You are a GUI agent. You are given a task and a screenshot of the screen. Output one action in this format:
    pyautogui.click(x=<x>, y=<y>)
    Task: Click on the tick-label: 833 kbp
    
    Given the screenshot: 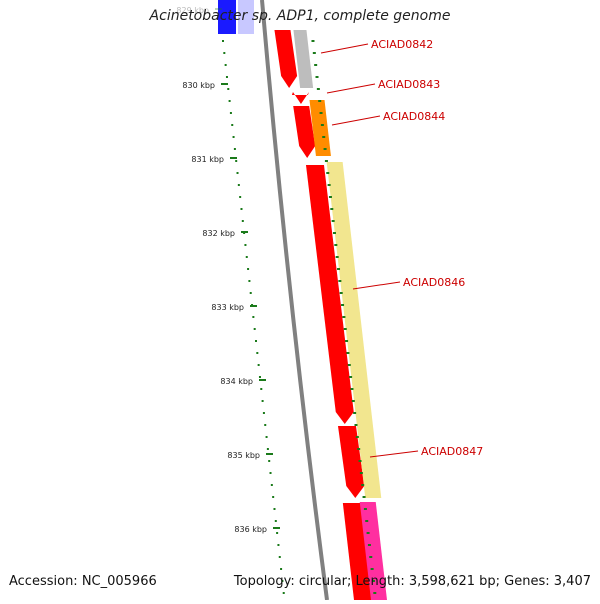 What is the action you would take?
    pyautogui.click(x=227, y=307)
    